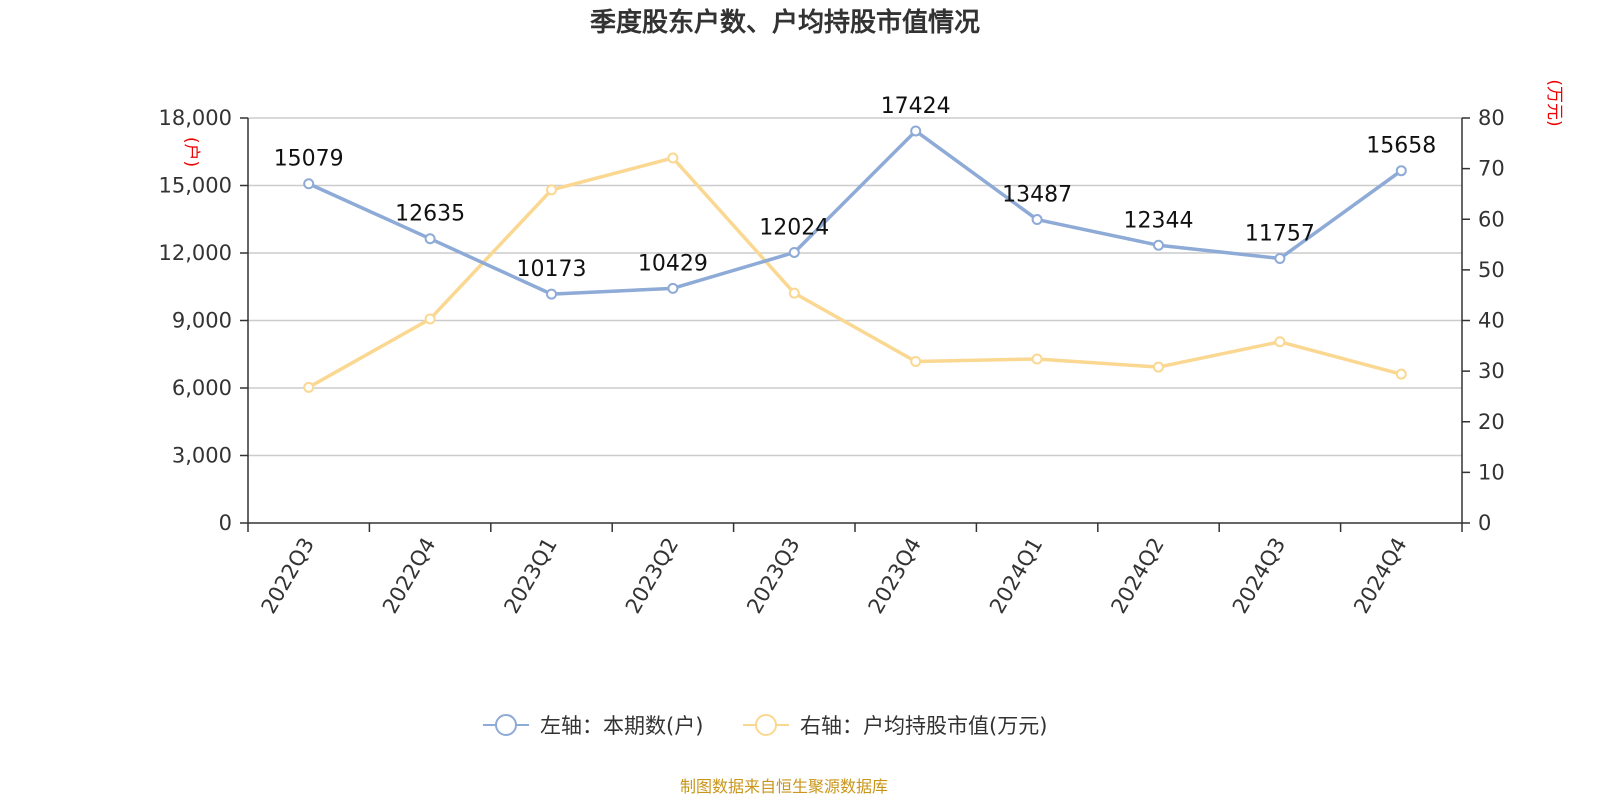 This screenshot has height=800, width=1600. I want to click on data-label: 10429, so click(673, 263).